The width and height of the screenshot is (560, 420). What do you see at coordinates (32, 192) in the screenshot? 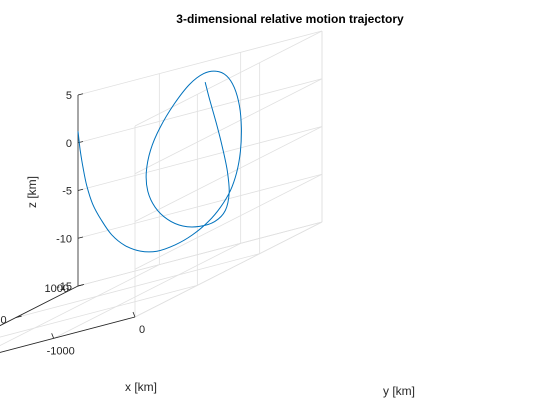
I see `z-axis-label: z [km]` at bounding box center [32, 192].